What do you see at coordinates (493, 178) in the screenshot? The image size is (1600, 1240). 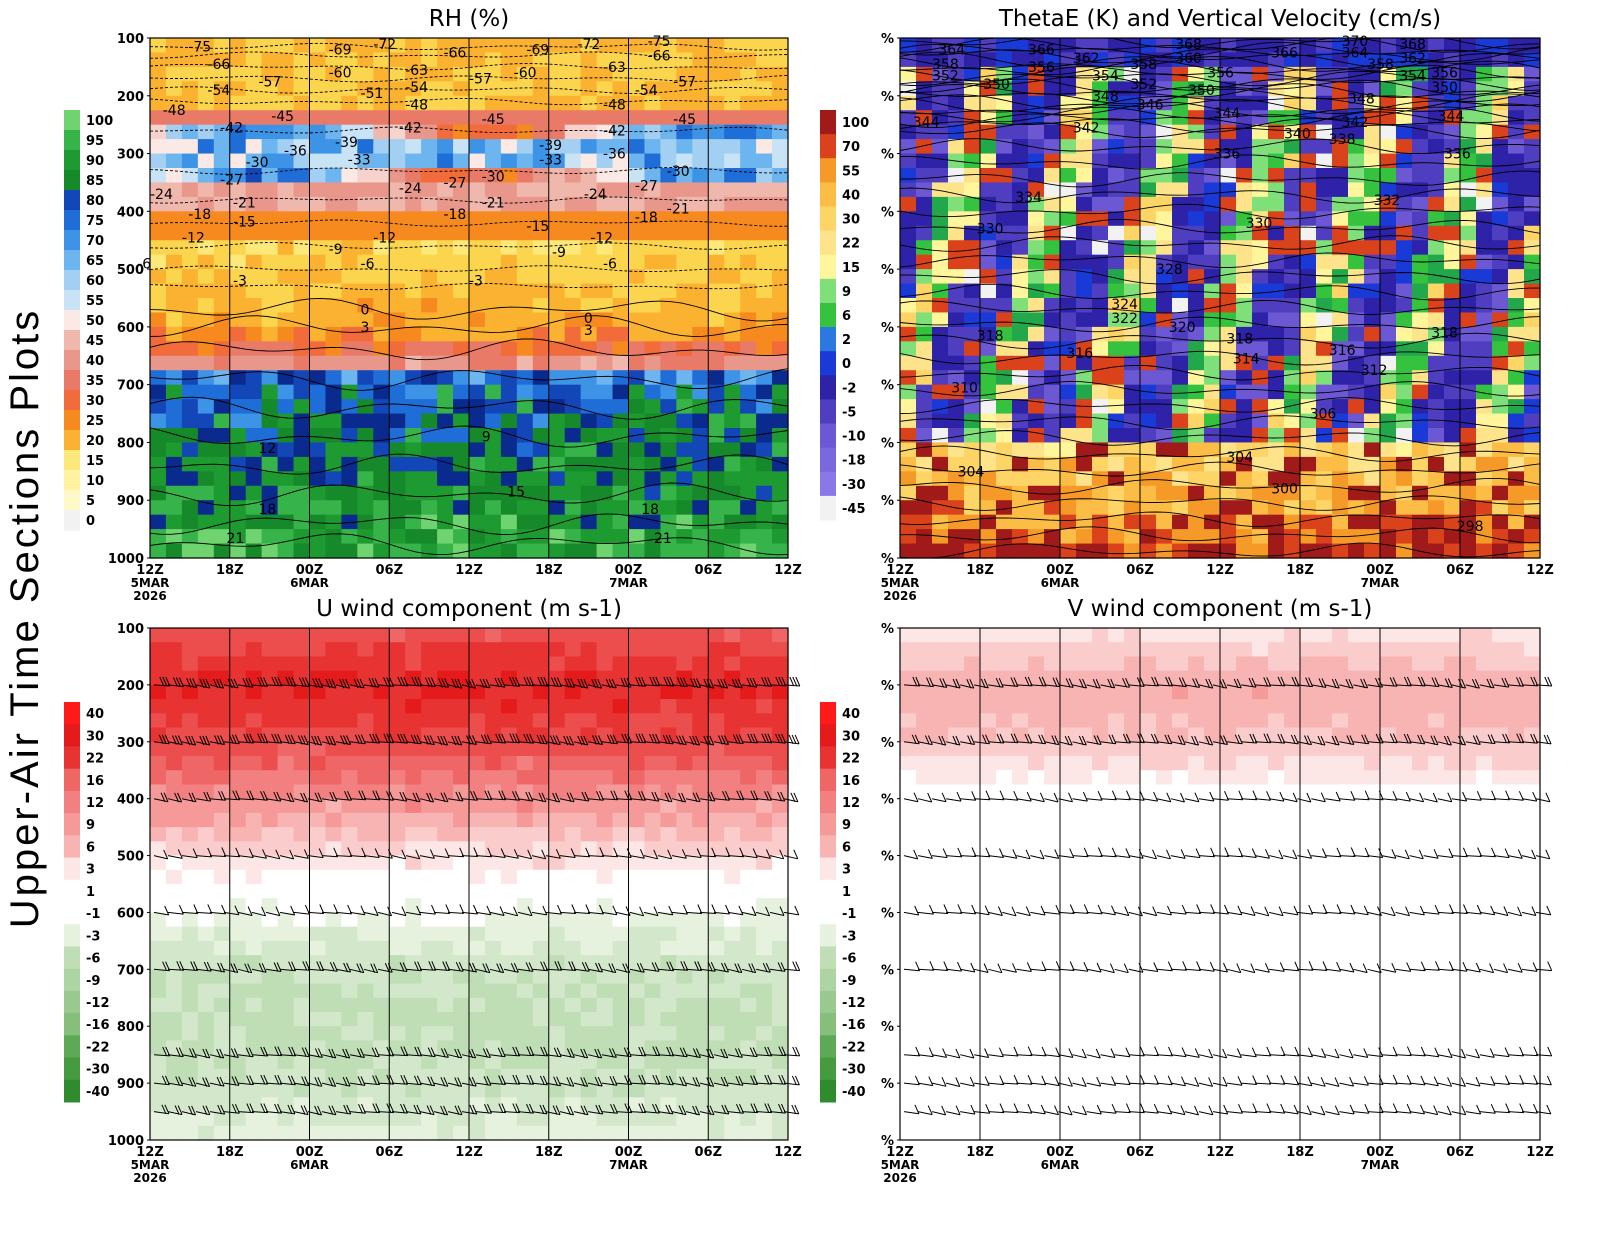 I see `contour-label: -30` at bounding box center [493, 178].